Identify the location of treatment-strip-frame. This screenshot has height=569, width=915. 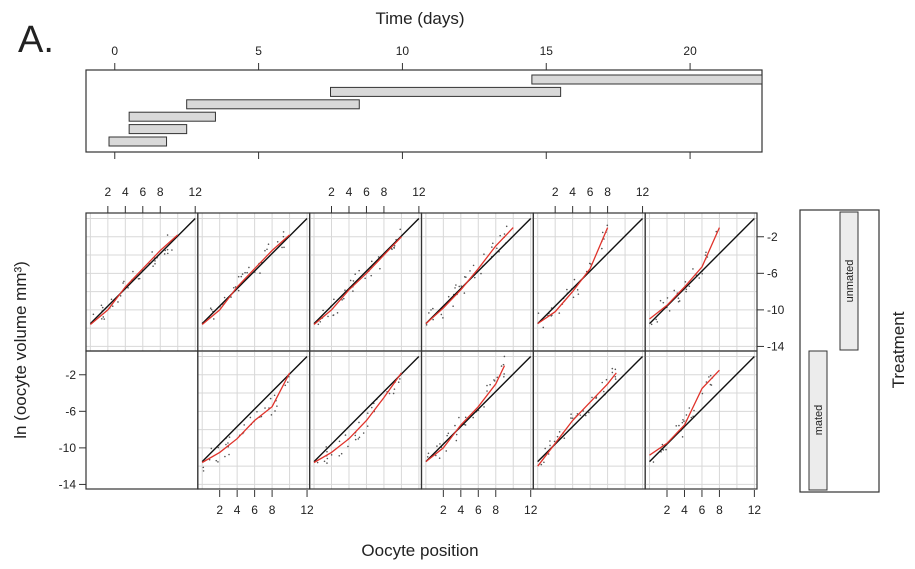
(839, 351).